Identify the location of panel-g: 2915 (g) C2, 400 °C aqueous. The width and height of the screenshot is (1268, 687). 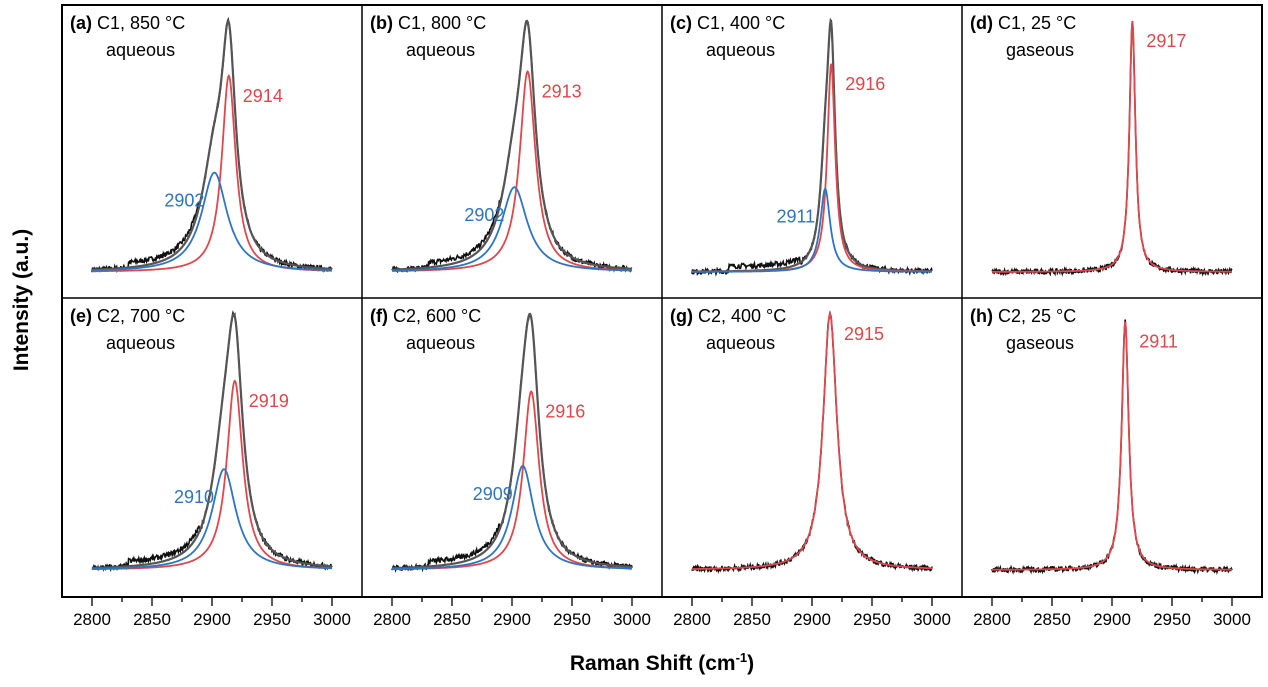
(801, 440).